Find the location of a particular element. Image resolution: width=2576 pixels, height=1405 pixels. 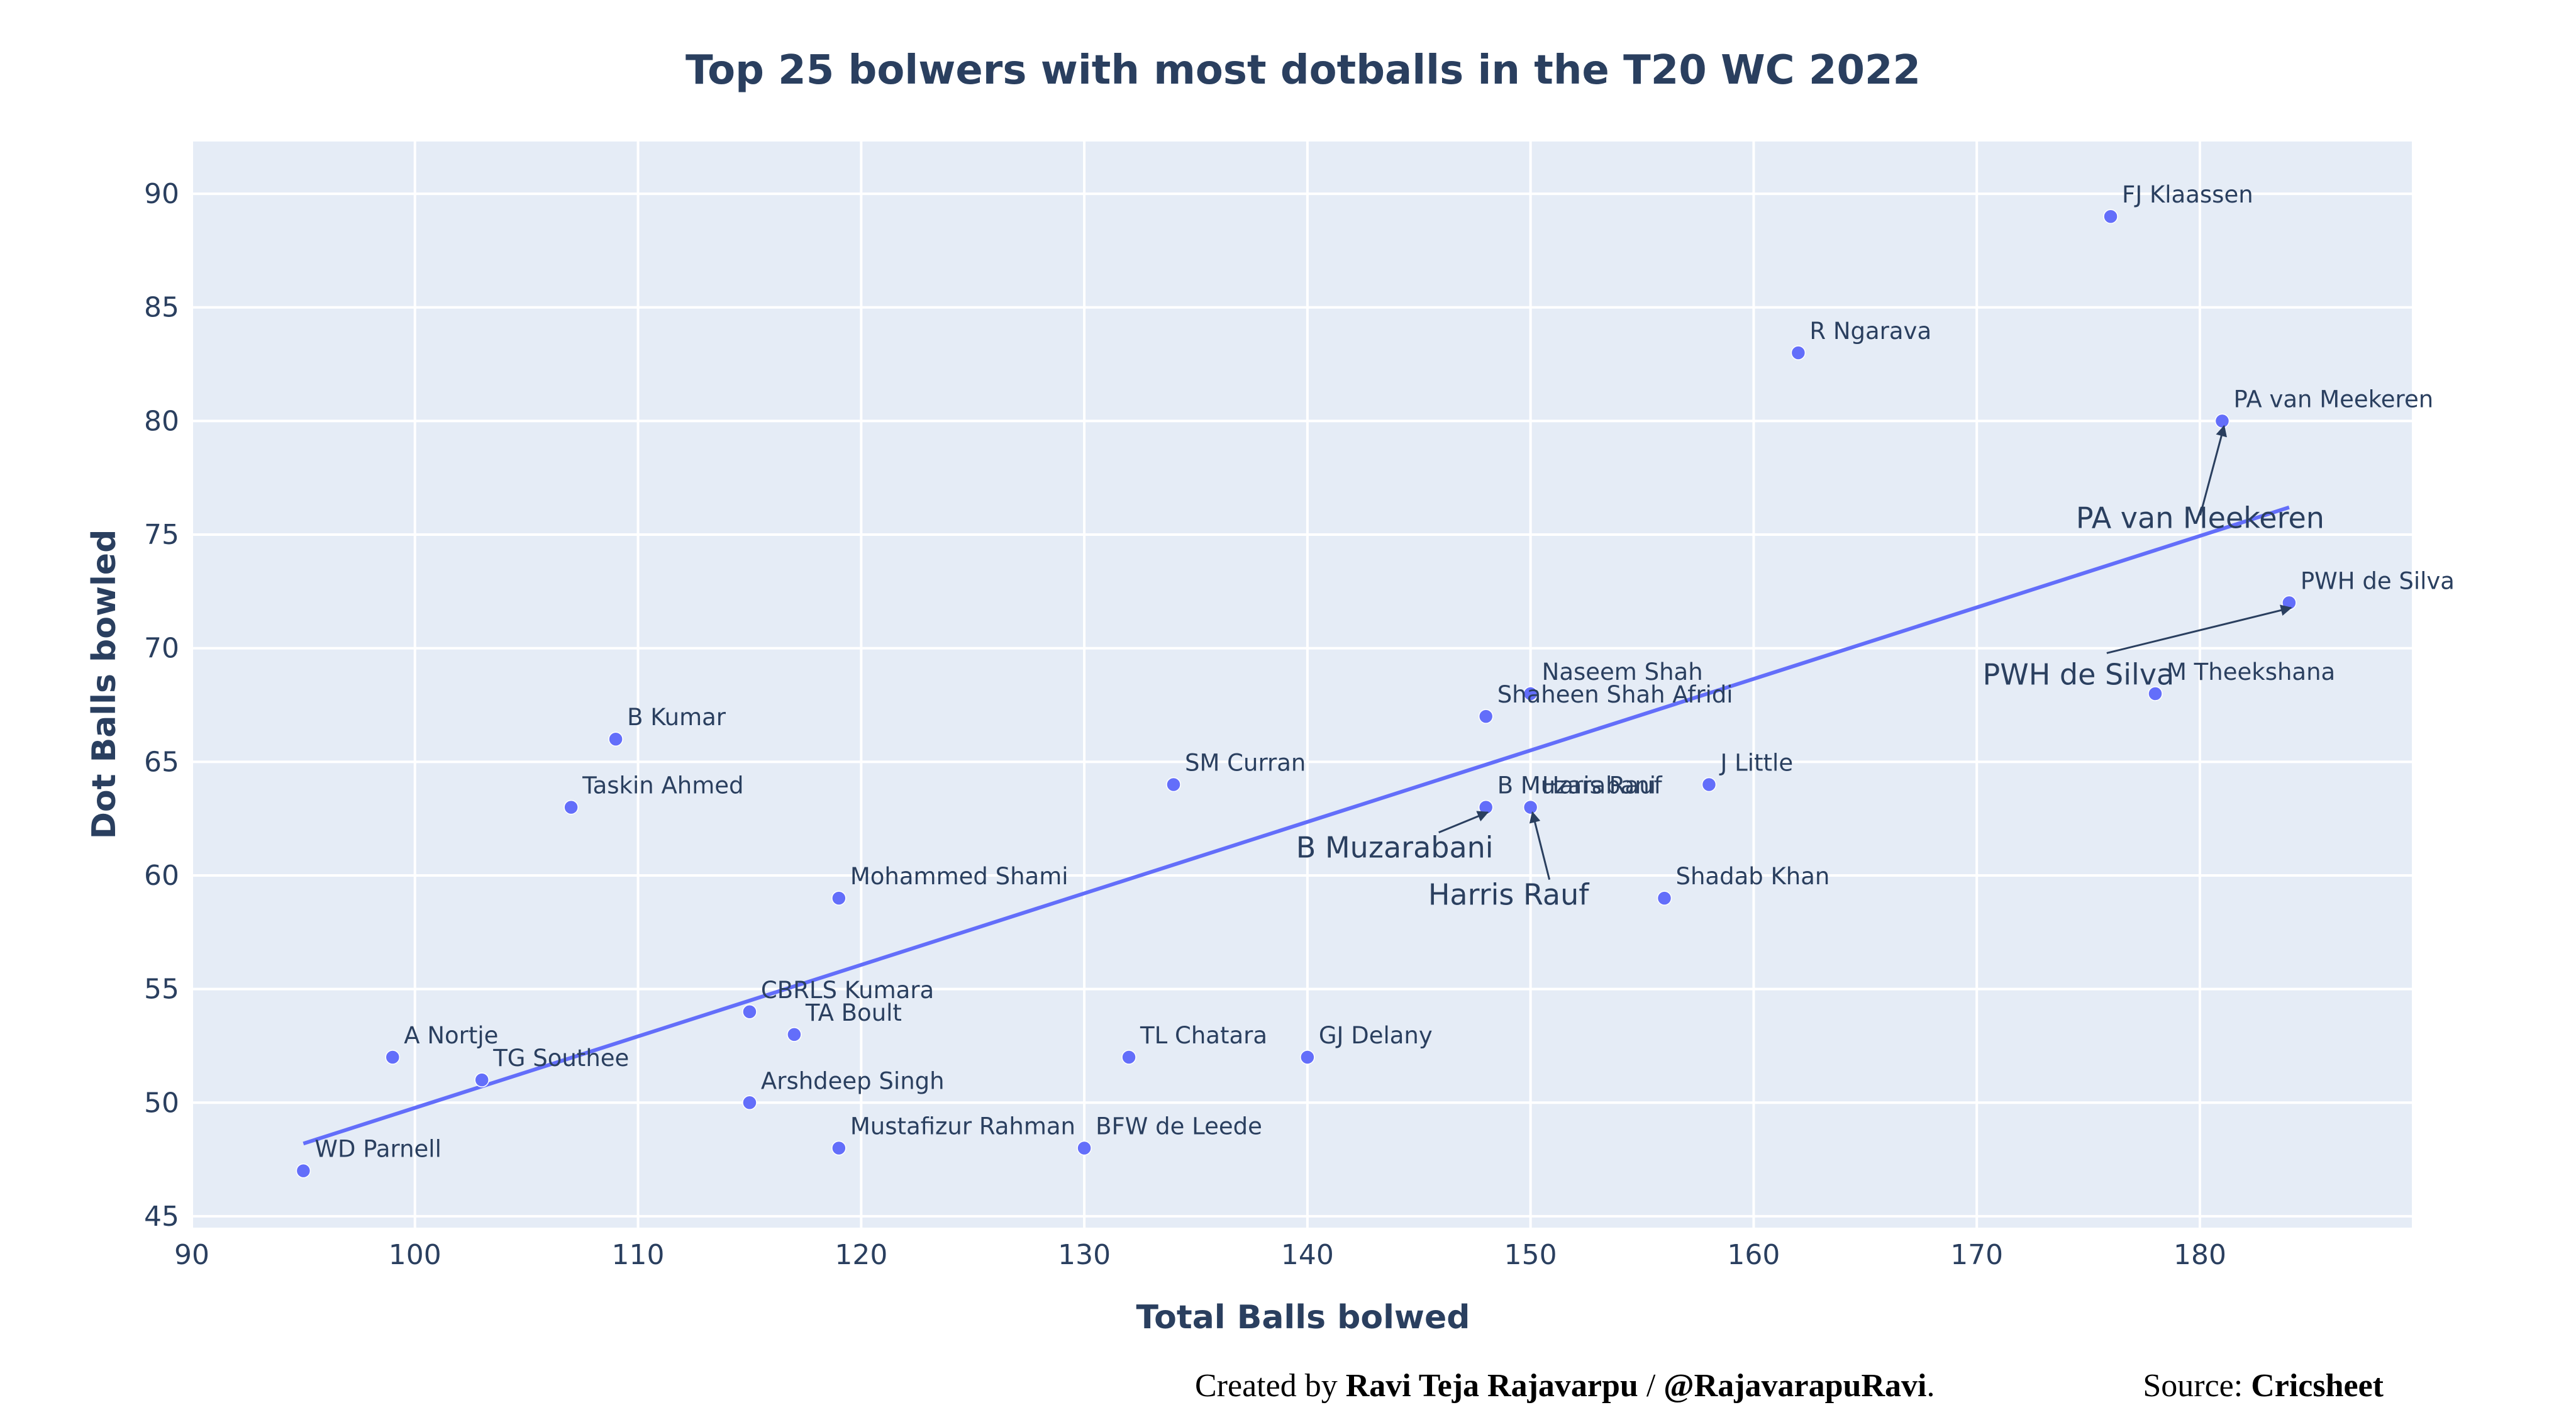

point-fj-klaassen is located at coordinates (2110, 216).